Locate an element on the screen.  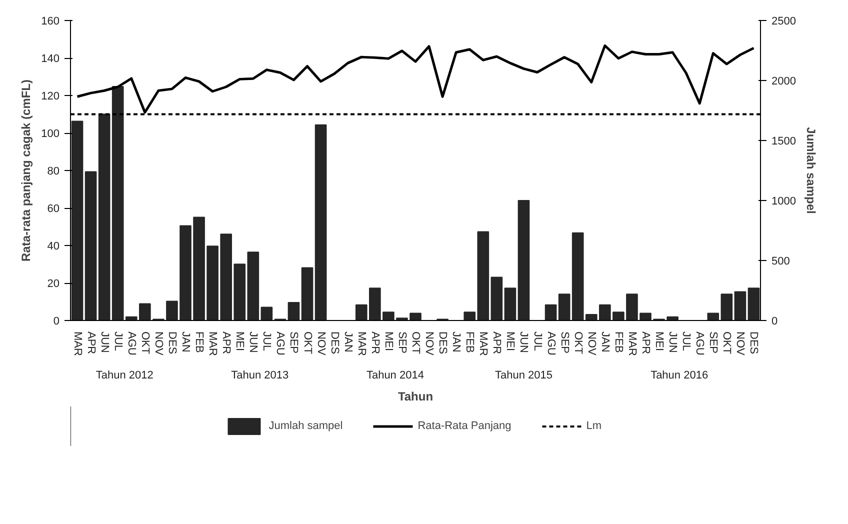
text: Tahun 2015 is located at coordinates (523, 376).